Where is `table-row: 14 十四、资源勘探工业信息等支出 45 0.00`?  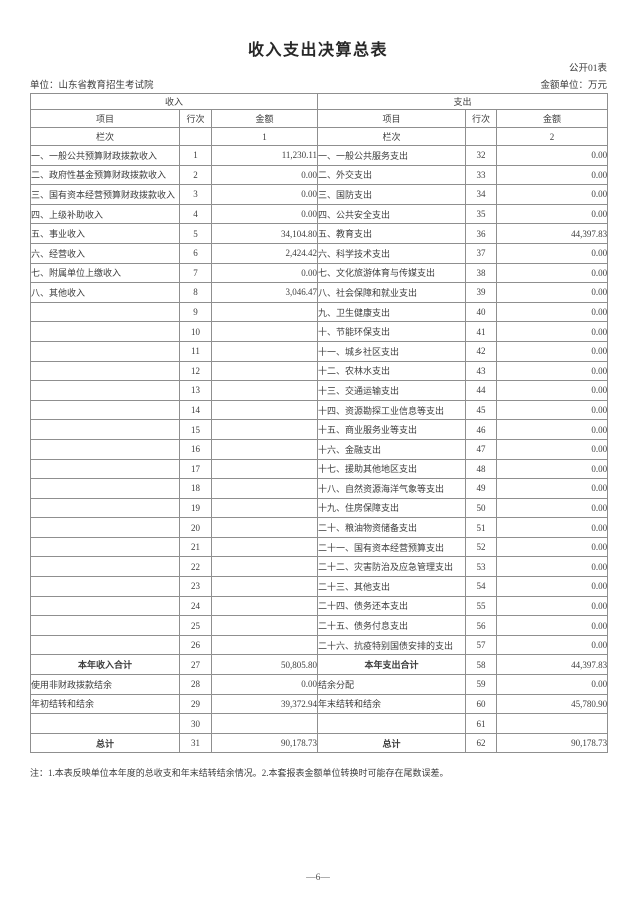
table-row: 14 十四、资源勘探工业信息等支出 45 0.00 is located at coordinates (319, 410).